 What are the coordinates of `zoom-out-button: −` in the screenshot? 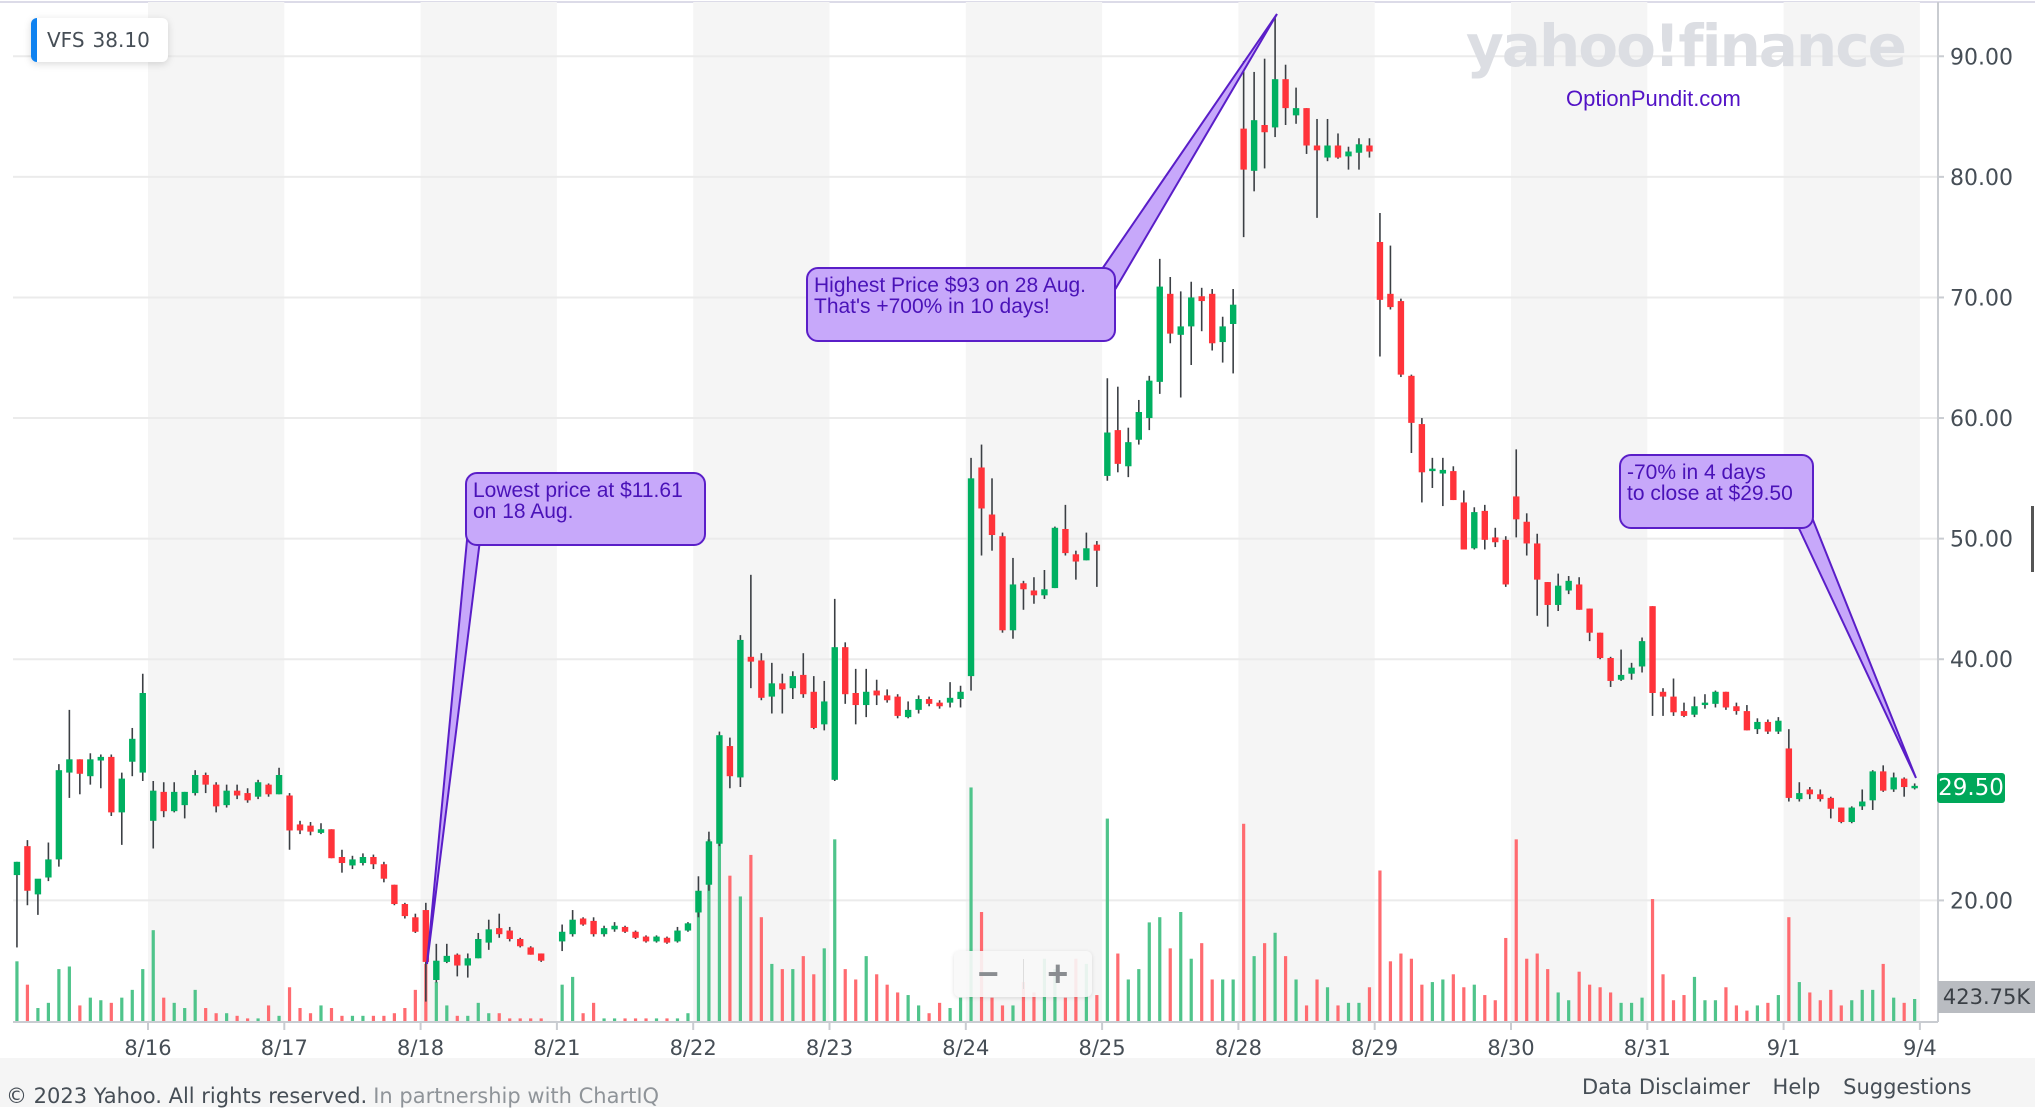 It's located at (988, 973).